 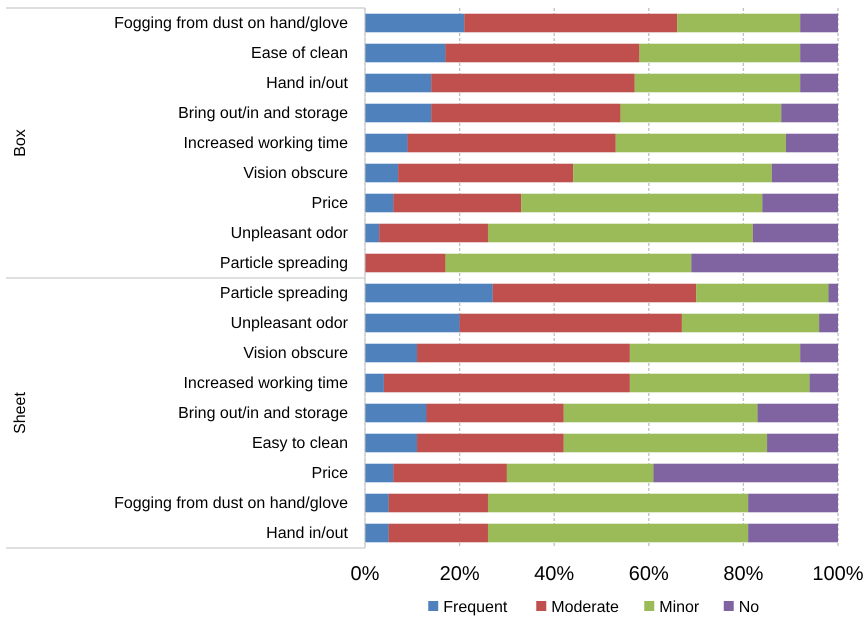 I want to click on legend-label: Frequent, so click(x=475, y=607).